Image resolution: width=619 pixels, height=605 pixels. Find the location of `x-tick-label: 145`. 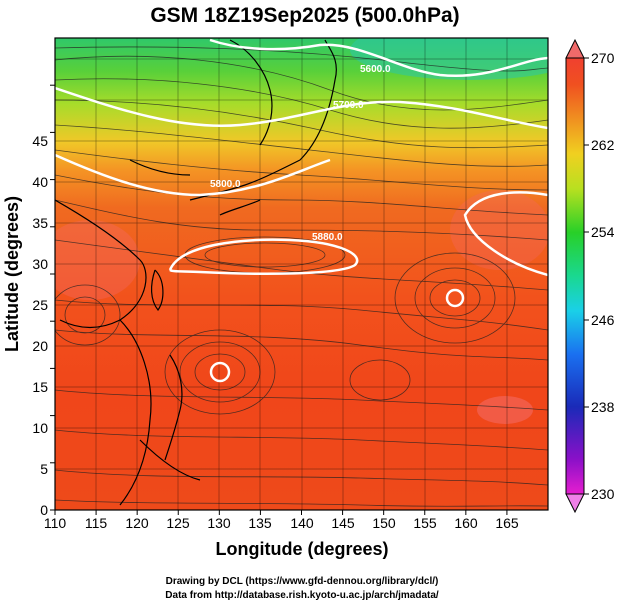

x-tick-label: 145 is located at coordinates (343, 523).